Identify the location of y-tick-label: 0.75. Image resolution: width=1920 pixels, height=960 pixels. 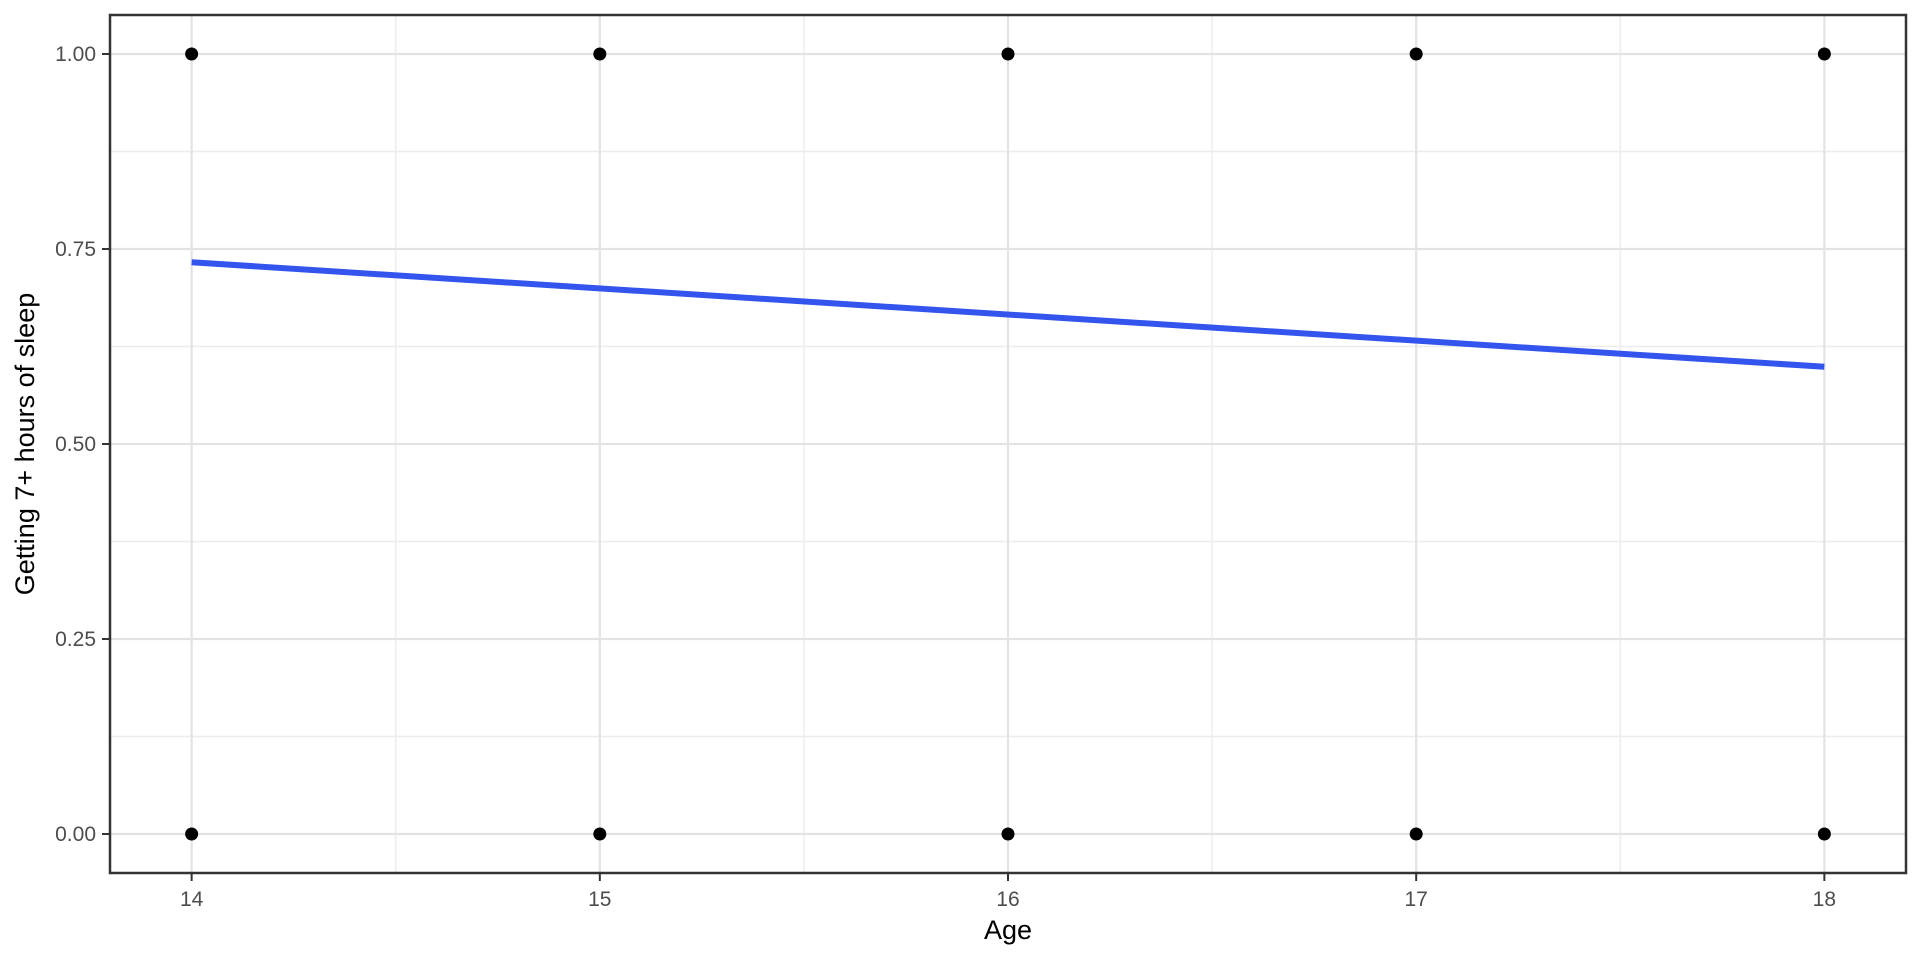
(75, 249).